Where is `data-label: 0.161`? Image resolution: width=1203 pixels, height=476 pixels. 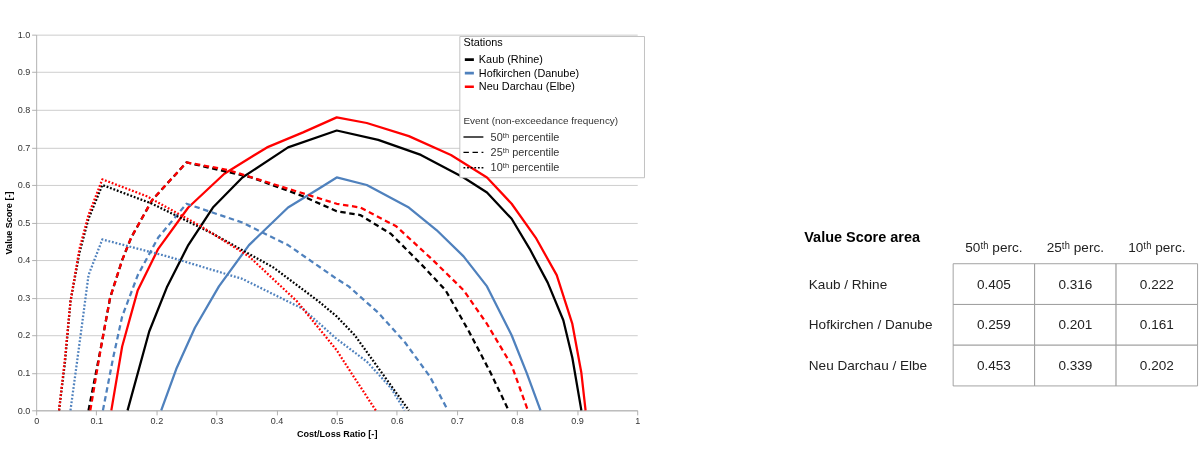
data-label: 0.161 is located at coordinates (1156, 325).